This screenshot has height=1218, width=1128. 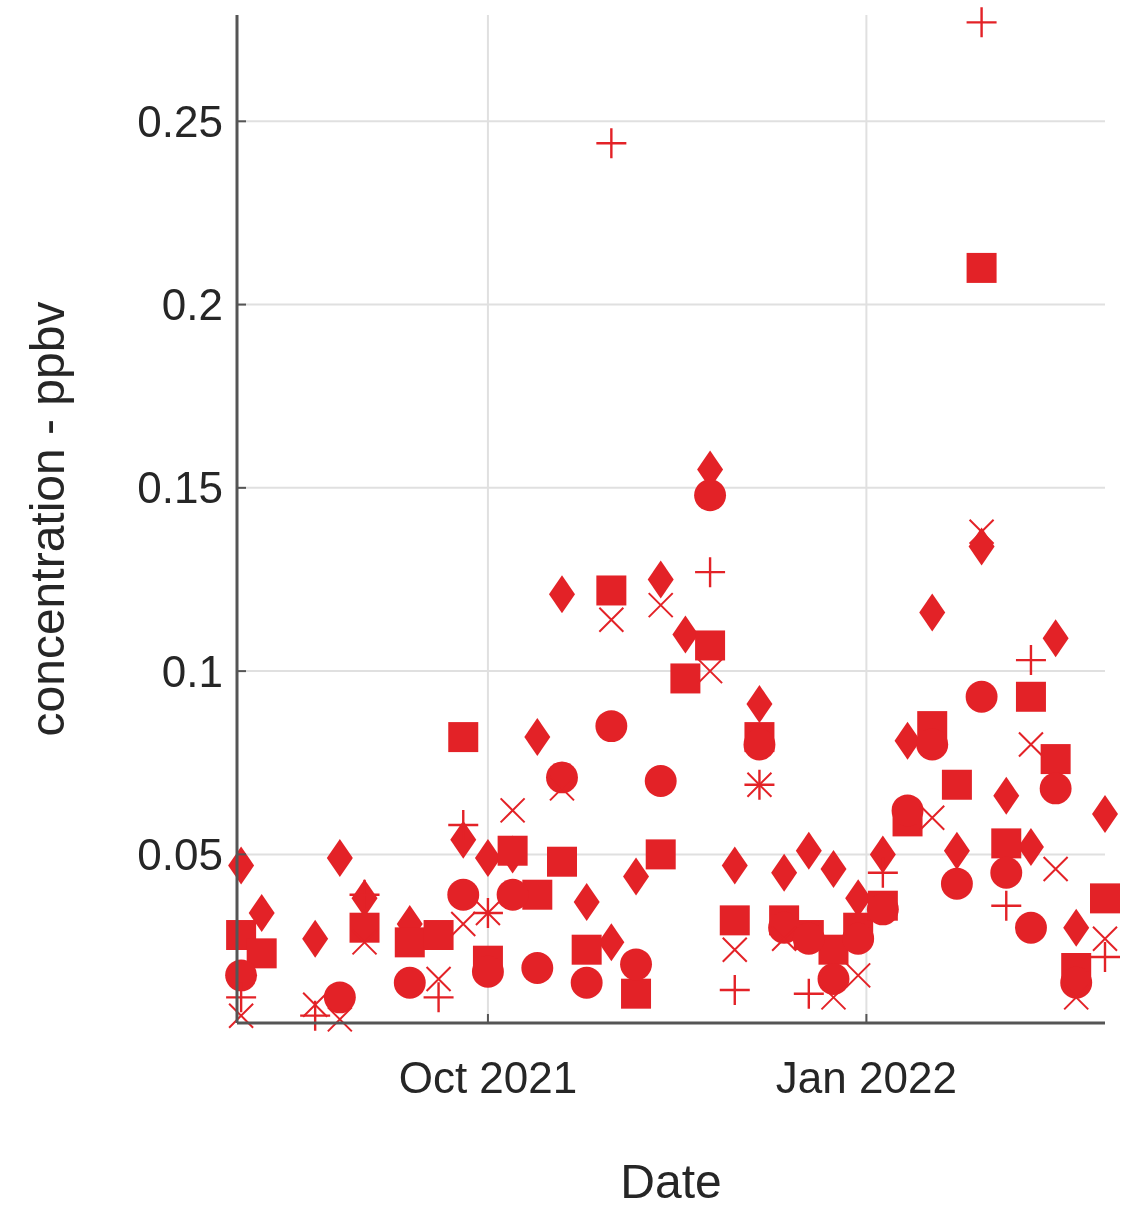 What do you see at coordinates (180, 488) in the screenshot?
I see `y-tick-label: 0.15` at bounding box center [180, 488].